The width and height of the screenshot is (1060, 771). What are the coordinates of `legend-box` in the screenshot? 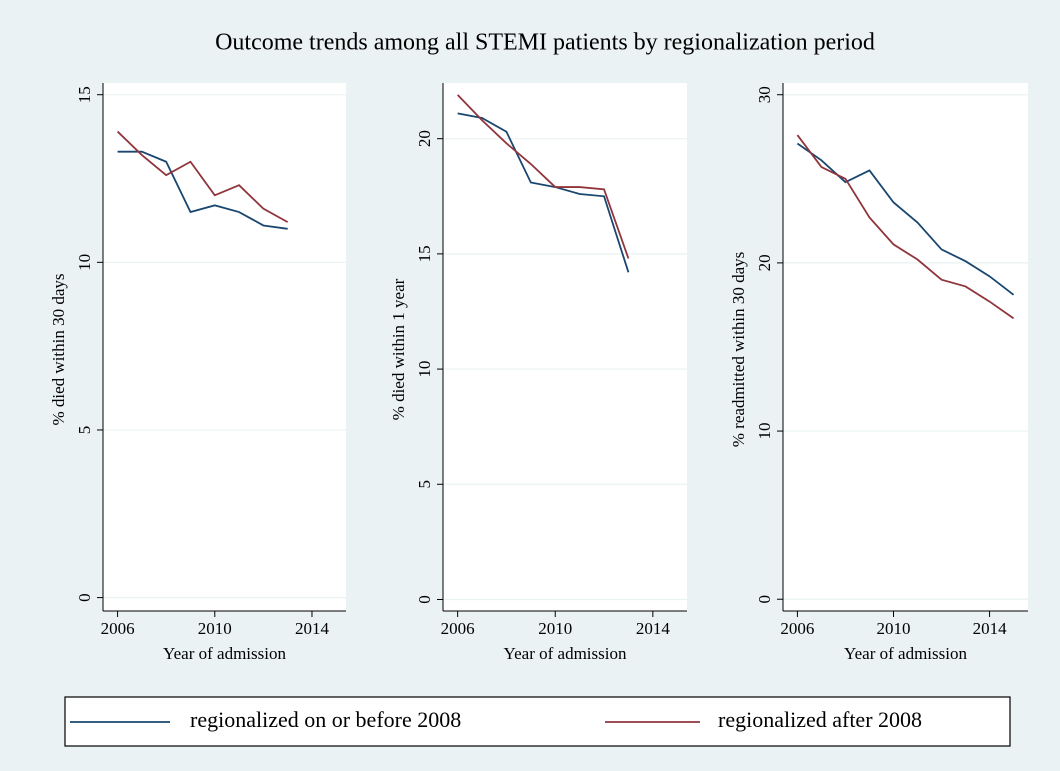 It's located at (537, 721).